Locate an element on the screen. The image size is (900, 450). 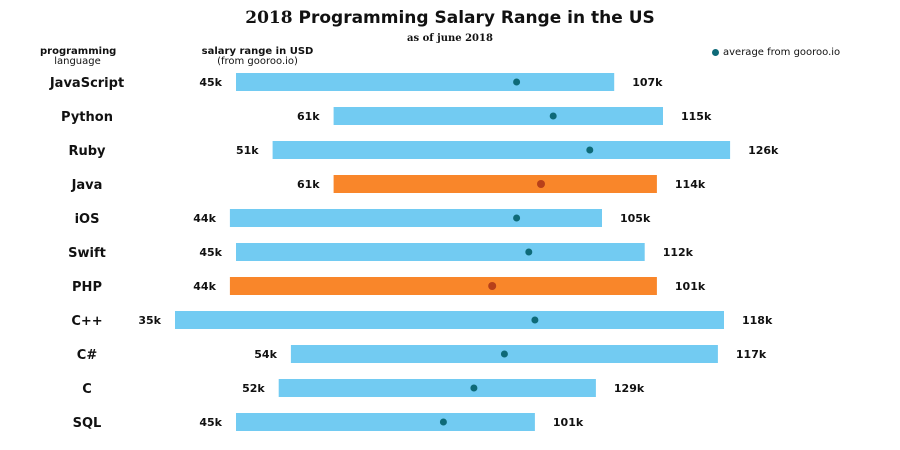
min-salary-label: 51k is located at coordinates (247, 150).